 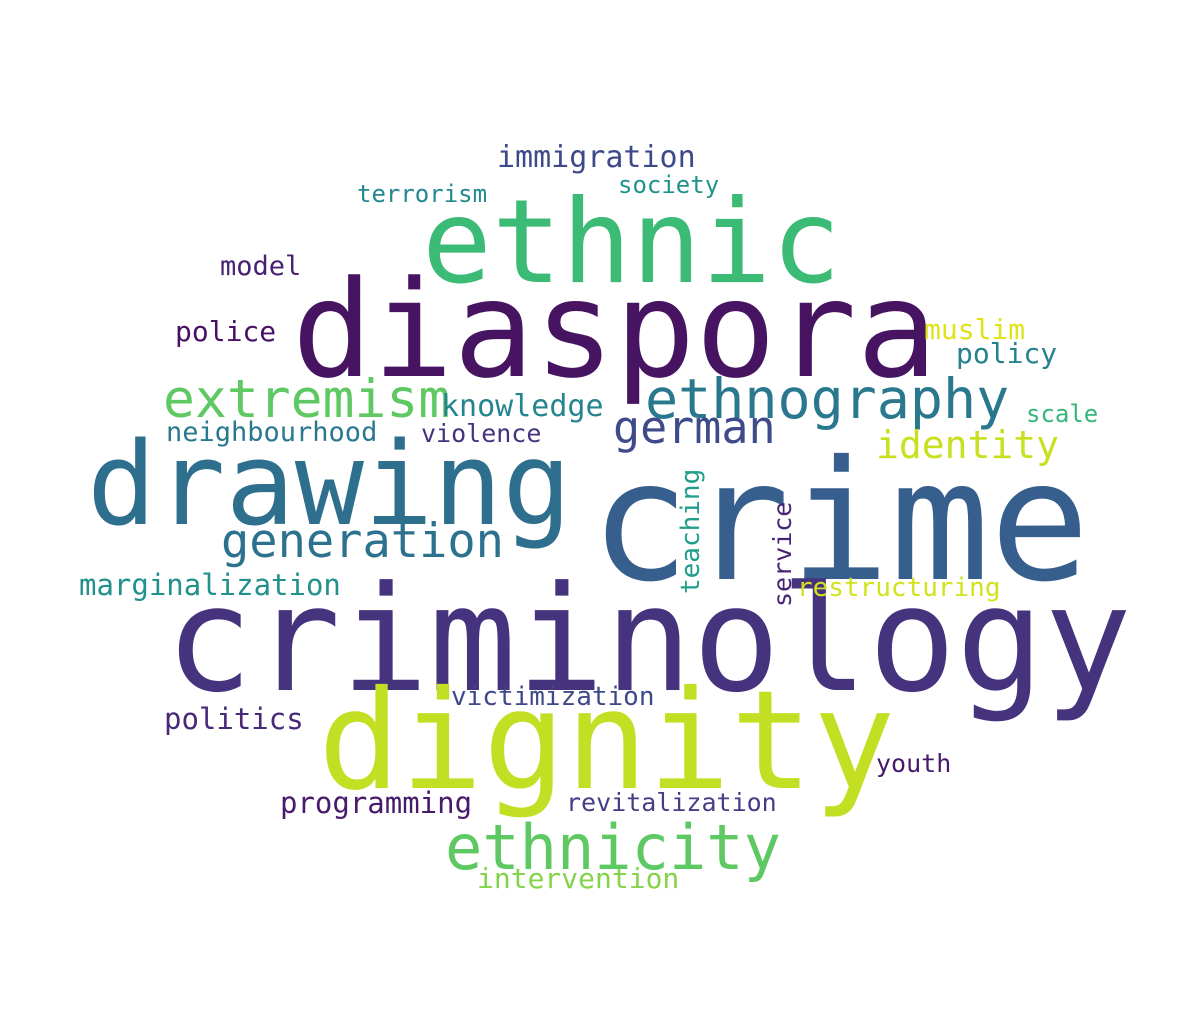 I want to click on word-society: society, so click(x=669, y=185).